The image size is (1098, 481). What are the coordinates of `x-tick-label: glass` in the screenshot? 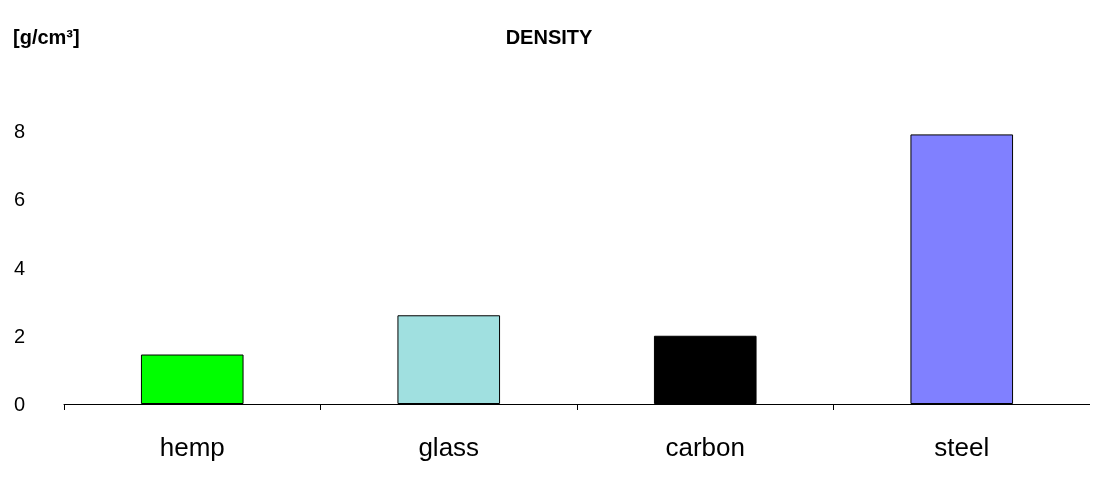 It's located at (449, 447).